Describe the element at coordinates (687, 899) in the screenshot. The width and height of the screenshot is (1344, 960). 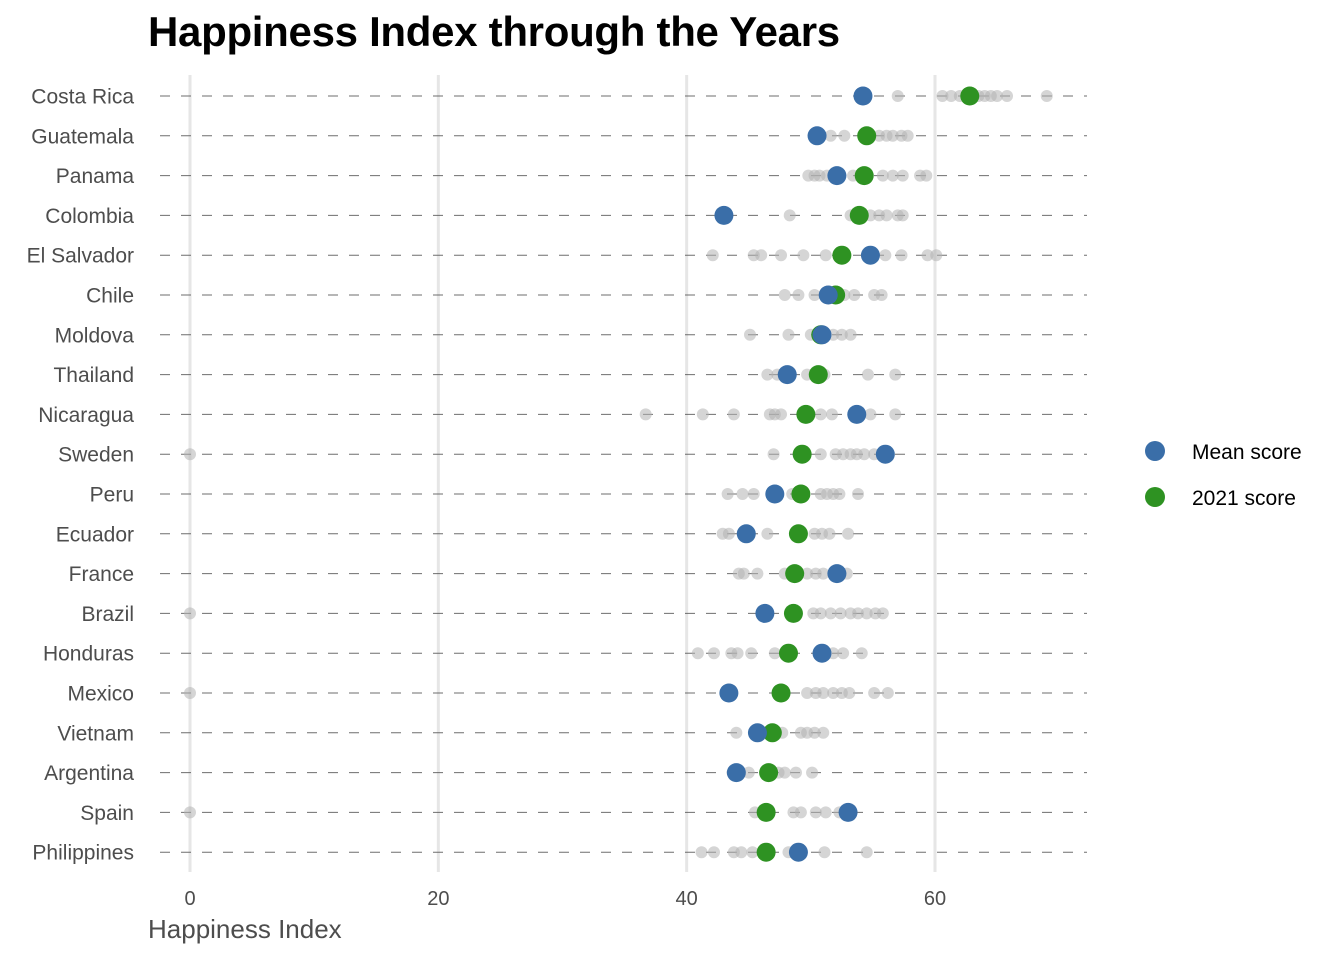
I see `x-tick-label: 40` at that location.